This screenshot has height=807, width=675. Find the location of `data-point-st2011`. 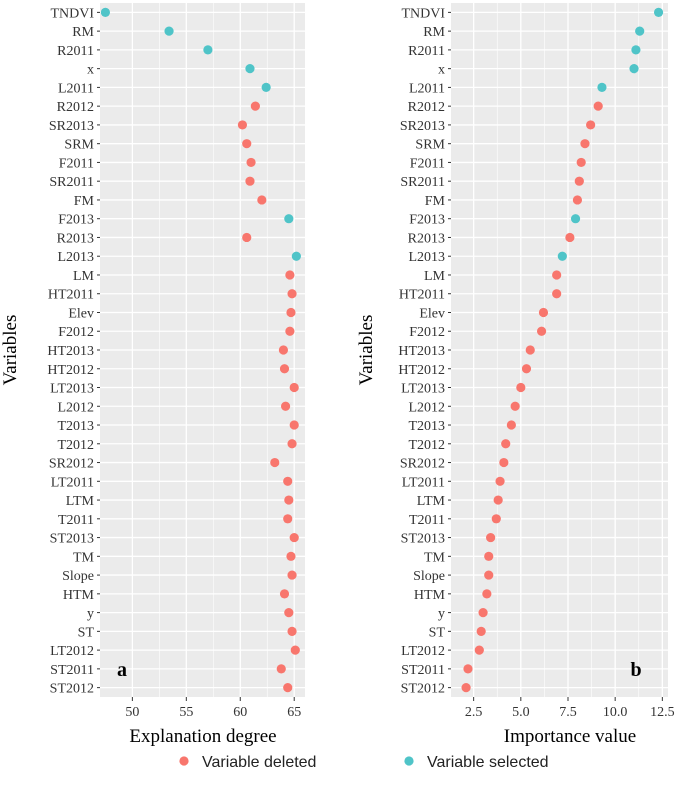

data-point-st2011 is located at coordinates (281, 669).